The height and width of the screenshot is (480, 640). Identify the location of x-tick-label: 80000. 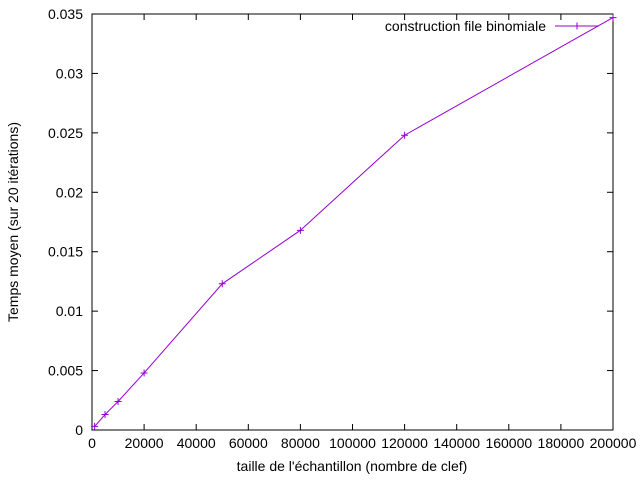
(300, 443).